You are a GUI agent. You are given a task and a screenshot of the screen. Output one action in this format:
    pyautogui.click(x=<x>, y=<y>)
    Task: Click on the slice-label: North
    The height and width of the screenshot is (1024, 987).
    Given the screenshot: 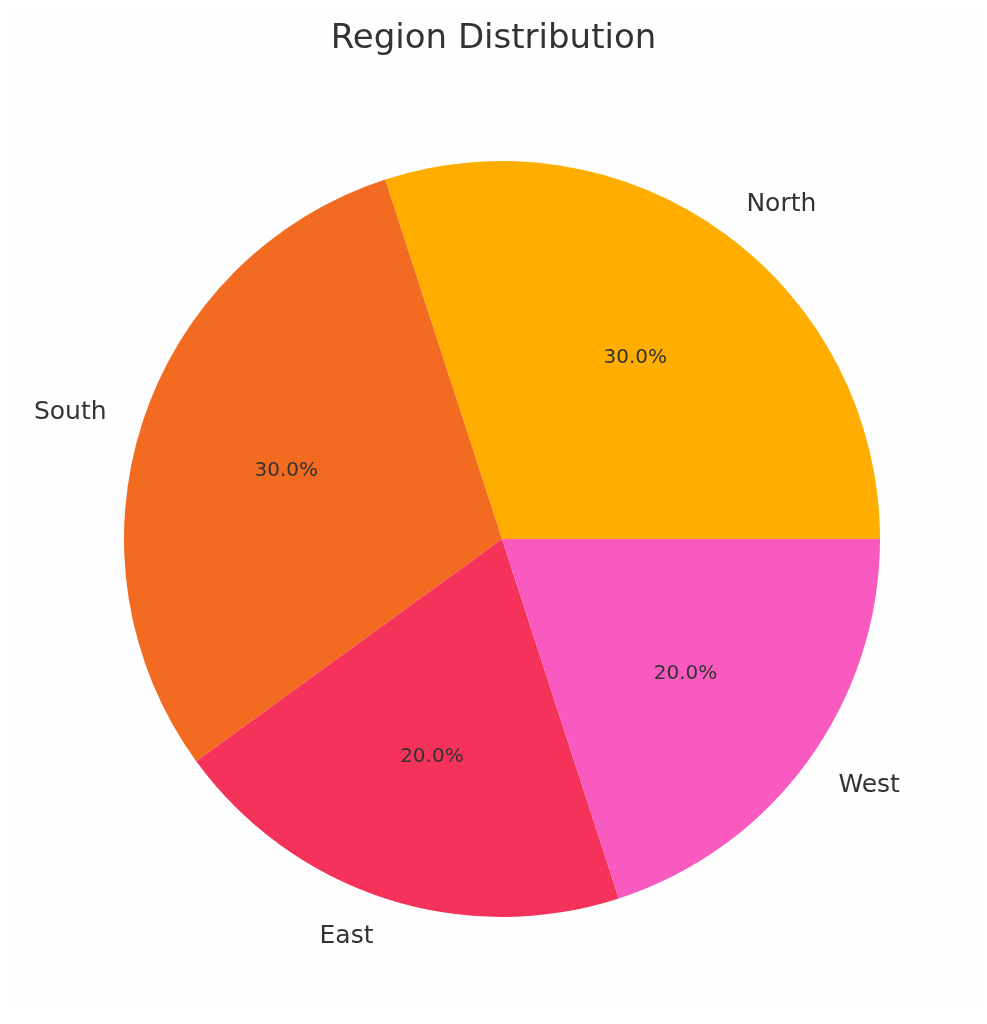 What is the action you would take?
    pyautogui.click(x=781, y=203)
    